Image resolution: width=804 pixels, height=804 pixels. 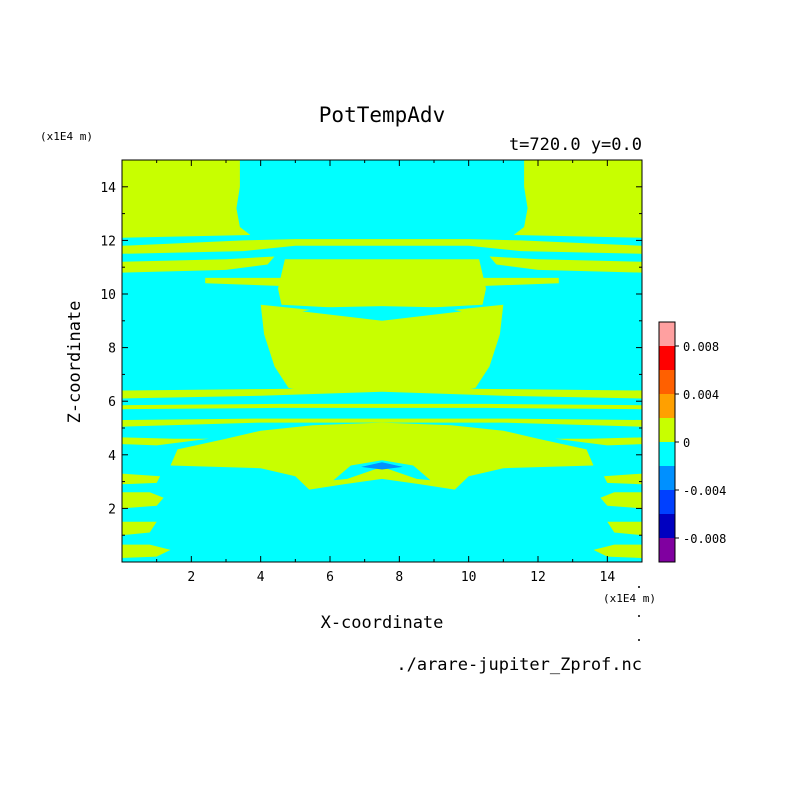 I want to click on y-tick-label: 2, so click(x=112, y=509).